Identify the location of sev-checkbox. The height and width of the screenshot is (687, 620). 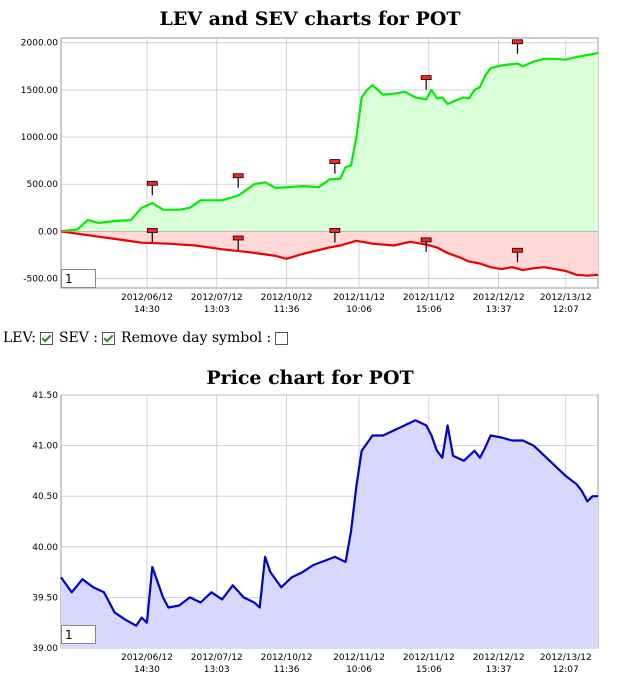
(109, 338).